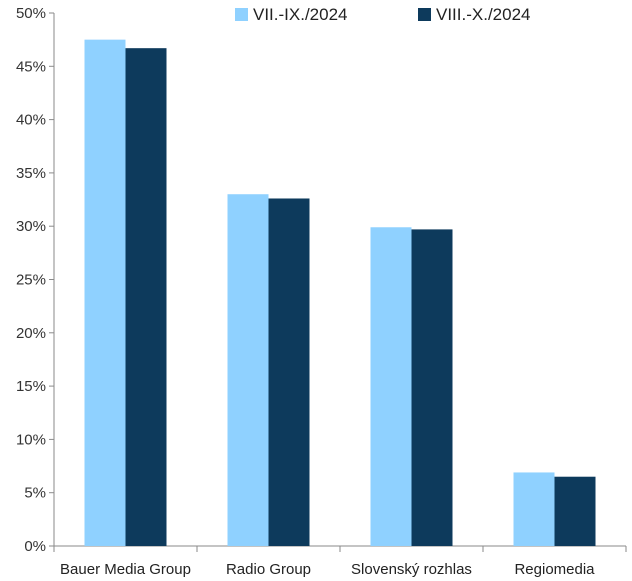  Describe the element at coordinates (31, 439) in the screenshot. I see `y-tick-label: 10%` at that location.